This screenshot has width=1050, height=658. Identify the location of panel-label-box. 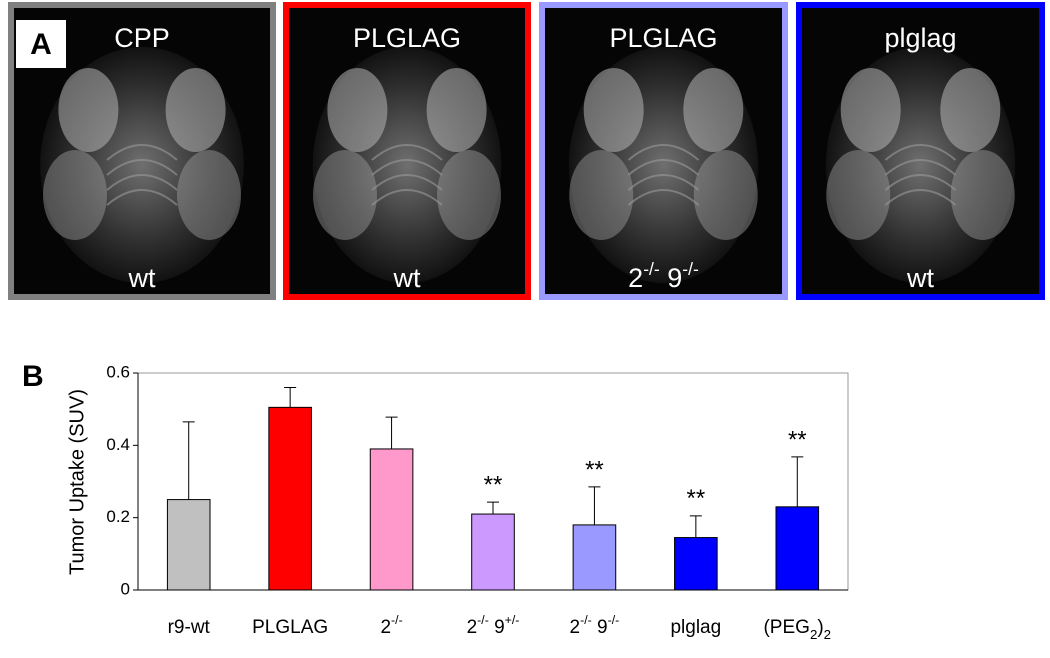
(41, 44).